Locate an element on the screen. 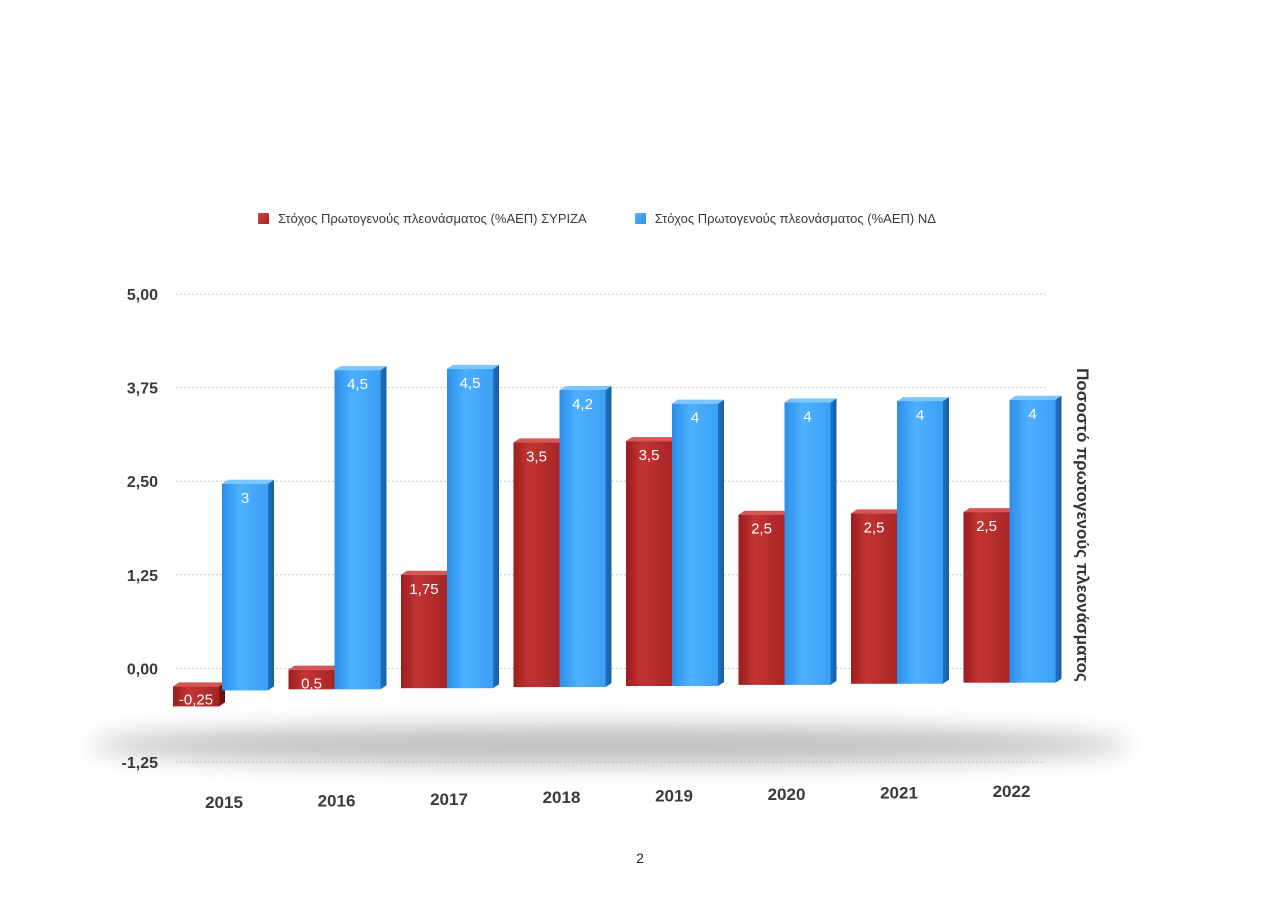 The height and width of the screenshot is (904, 1280). data-label: 4,2 is located at coordinates (582, 404).